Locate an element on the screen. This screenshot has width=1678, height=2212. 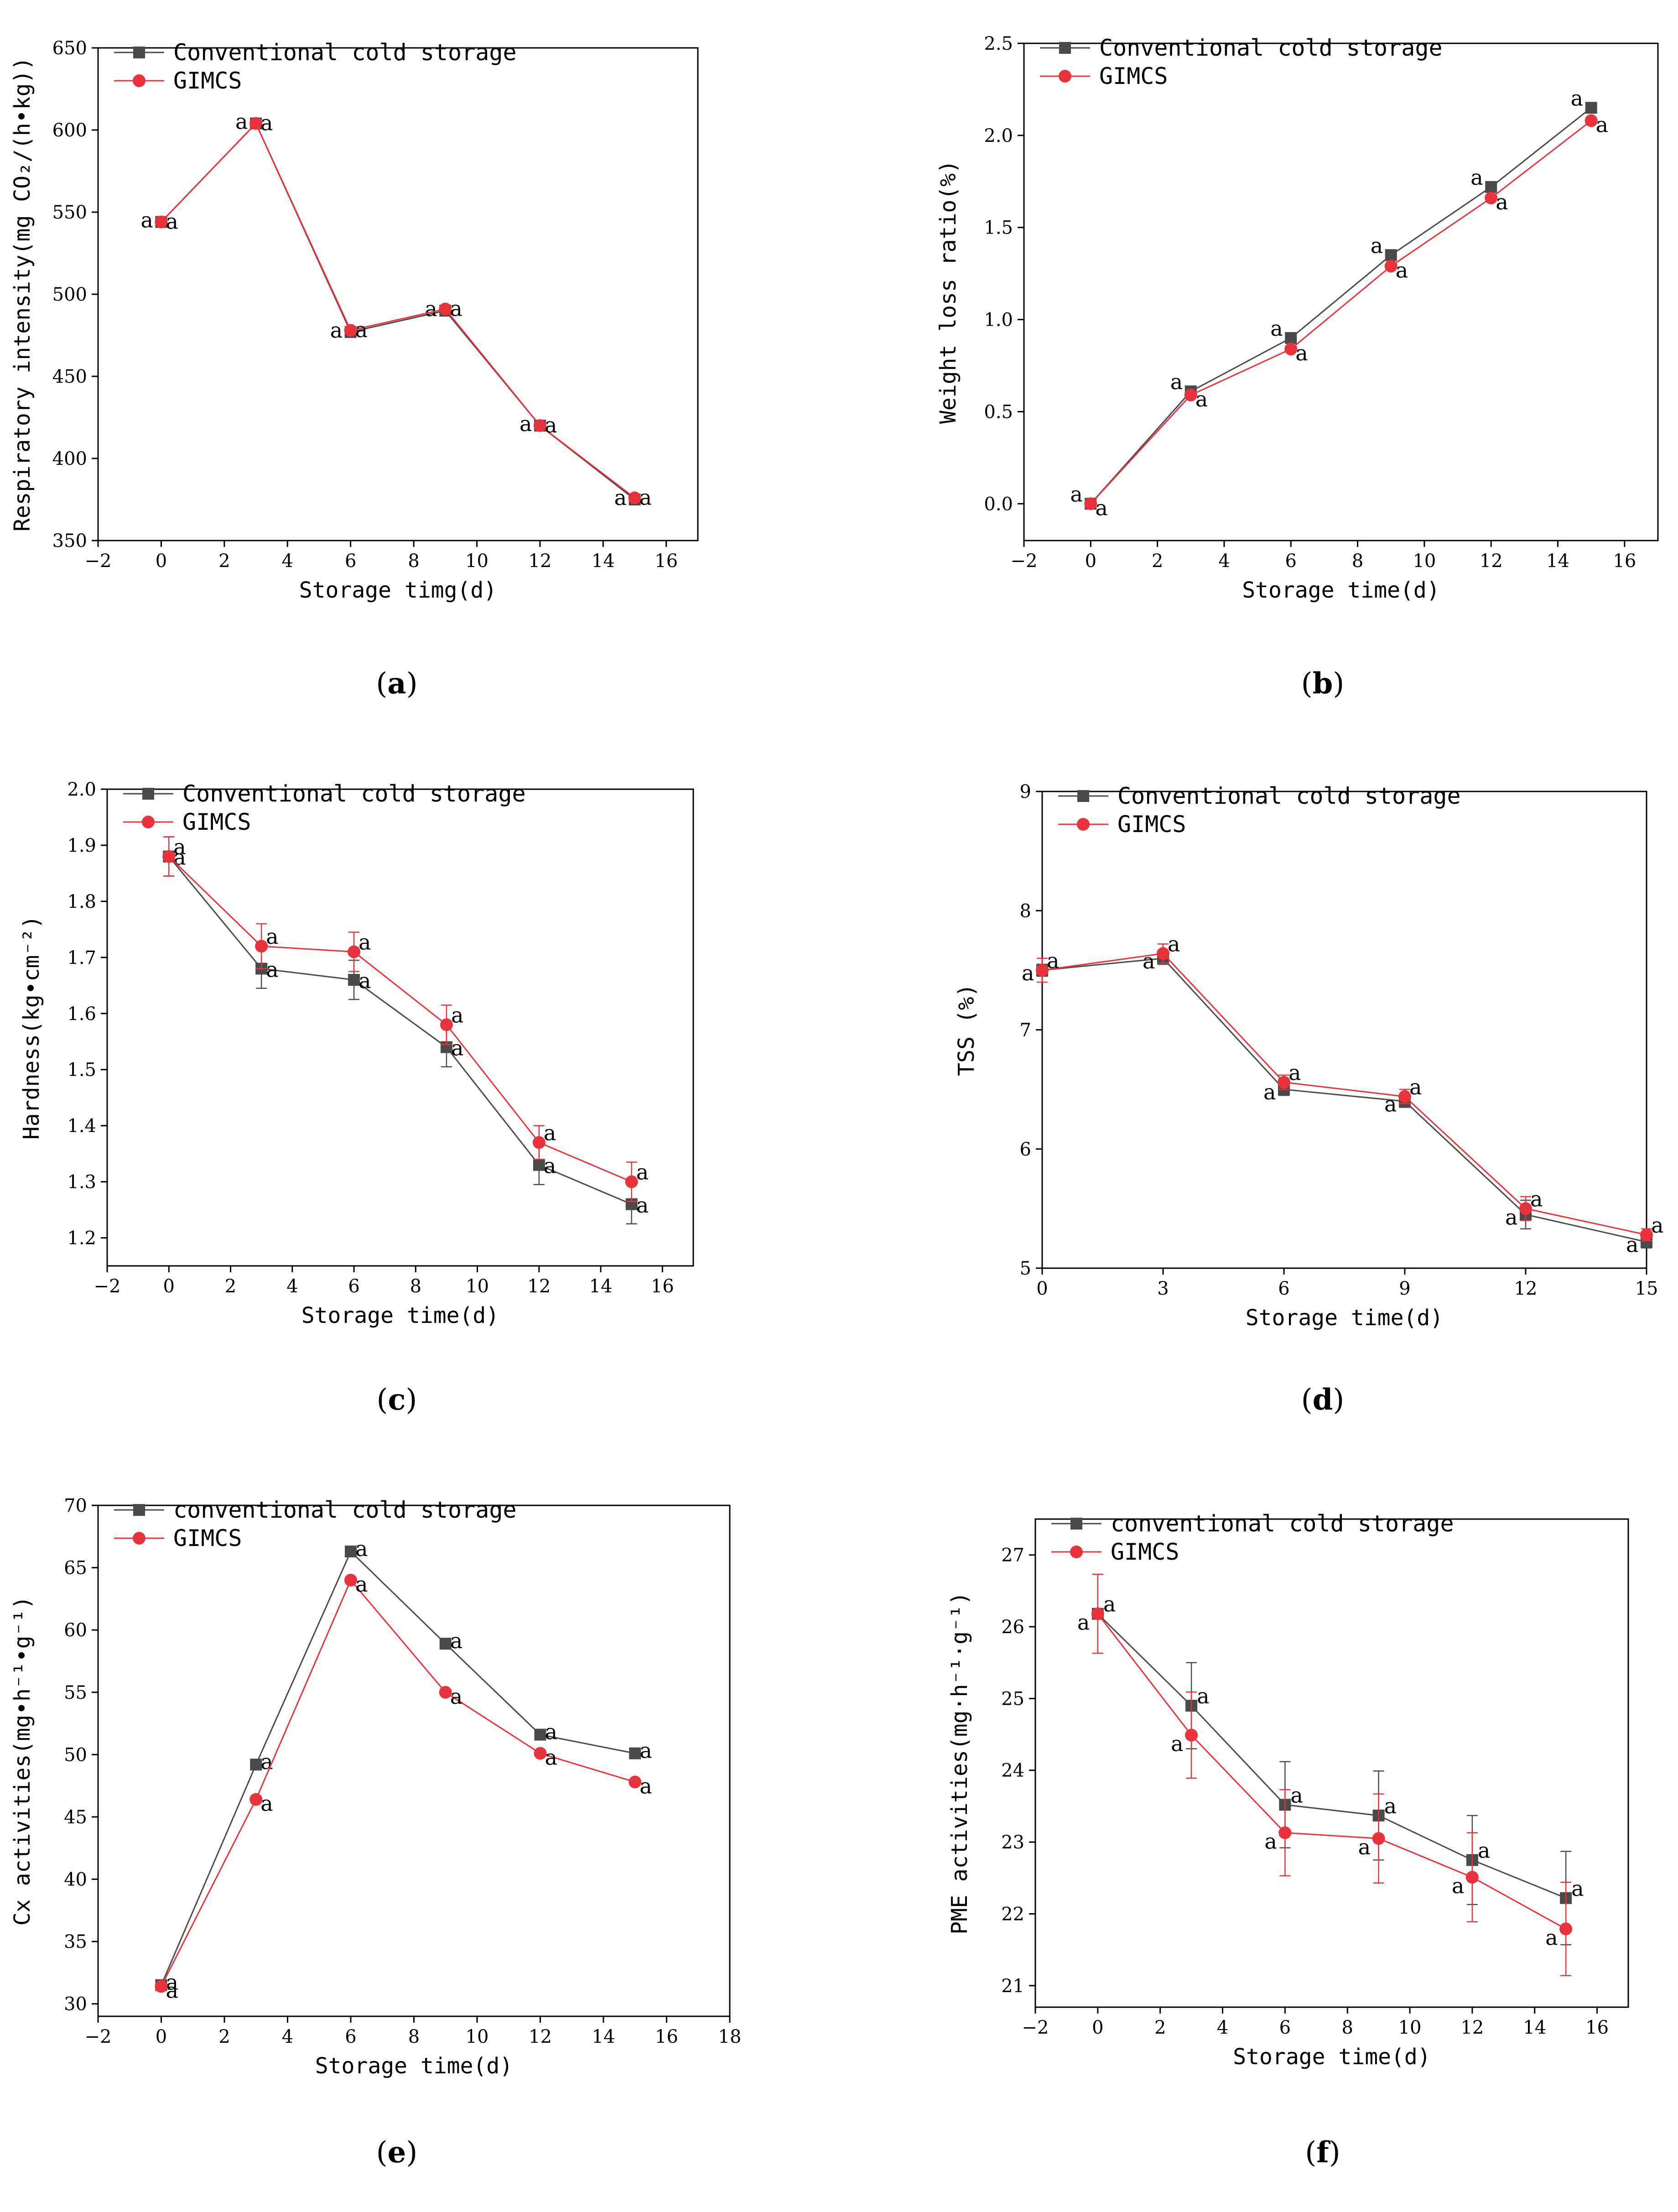
y-tick-label: 550 is located at coordinates (69, 213).